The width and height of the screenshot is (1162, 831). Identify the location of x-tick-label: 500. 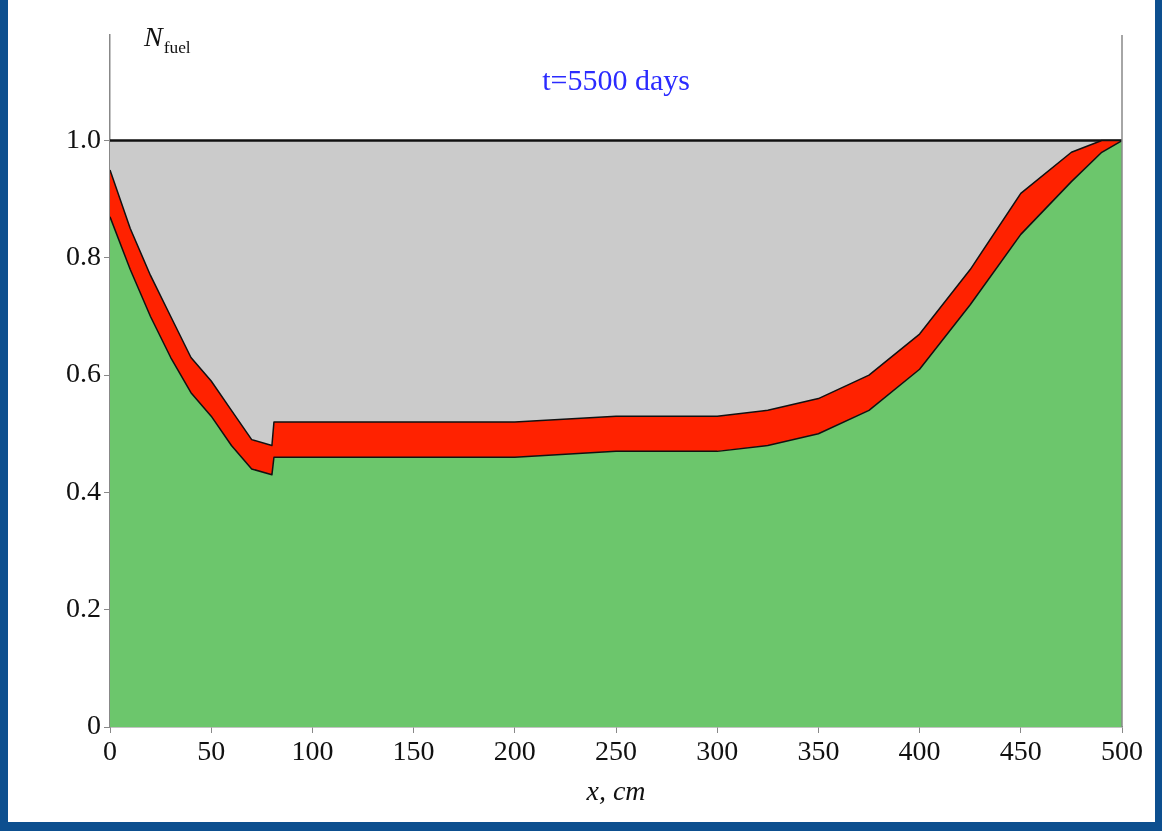
(1122, 751).